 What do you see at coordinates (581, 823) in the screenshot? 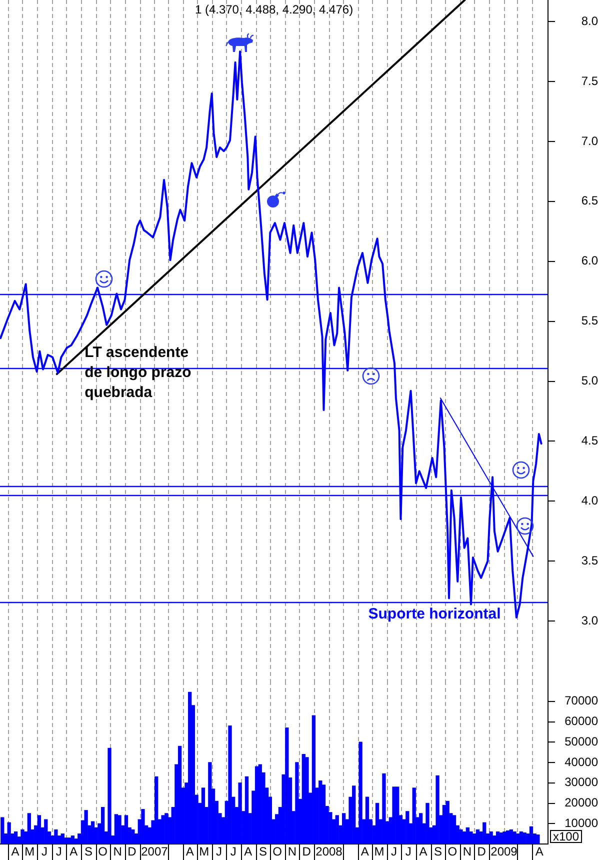
I see `y-tick-label: 10000` at bounding box center [581, 823].